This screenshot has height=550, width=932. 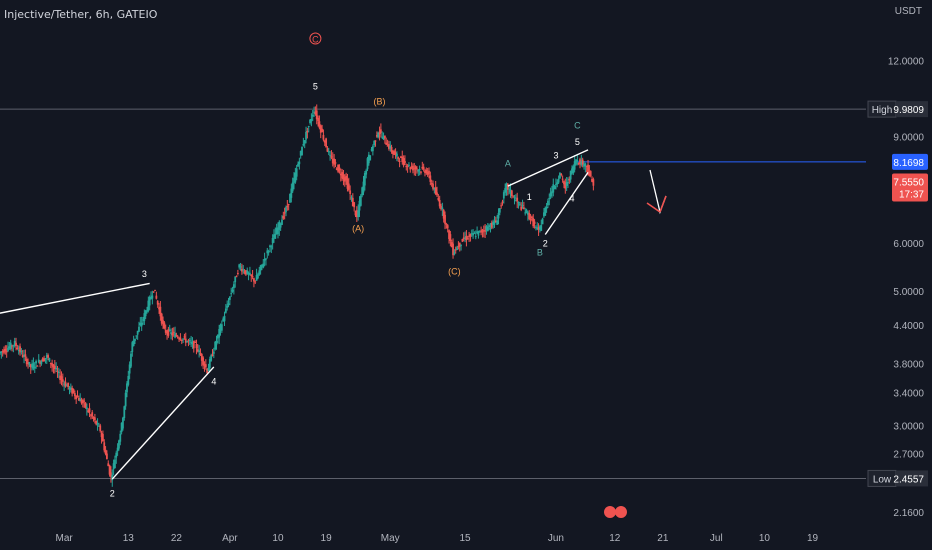 What do you see at coordinates (910, 187) in the screenshot?
I see `last-price-badge` at bounding box center [910, 187].